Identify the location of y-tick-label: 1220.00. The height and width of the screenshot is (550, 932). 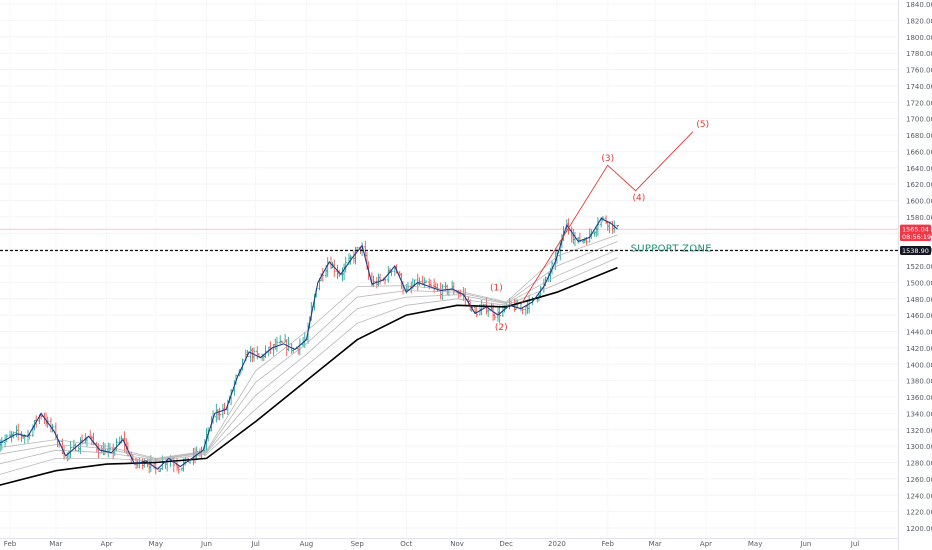
(919, 513).